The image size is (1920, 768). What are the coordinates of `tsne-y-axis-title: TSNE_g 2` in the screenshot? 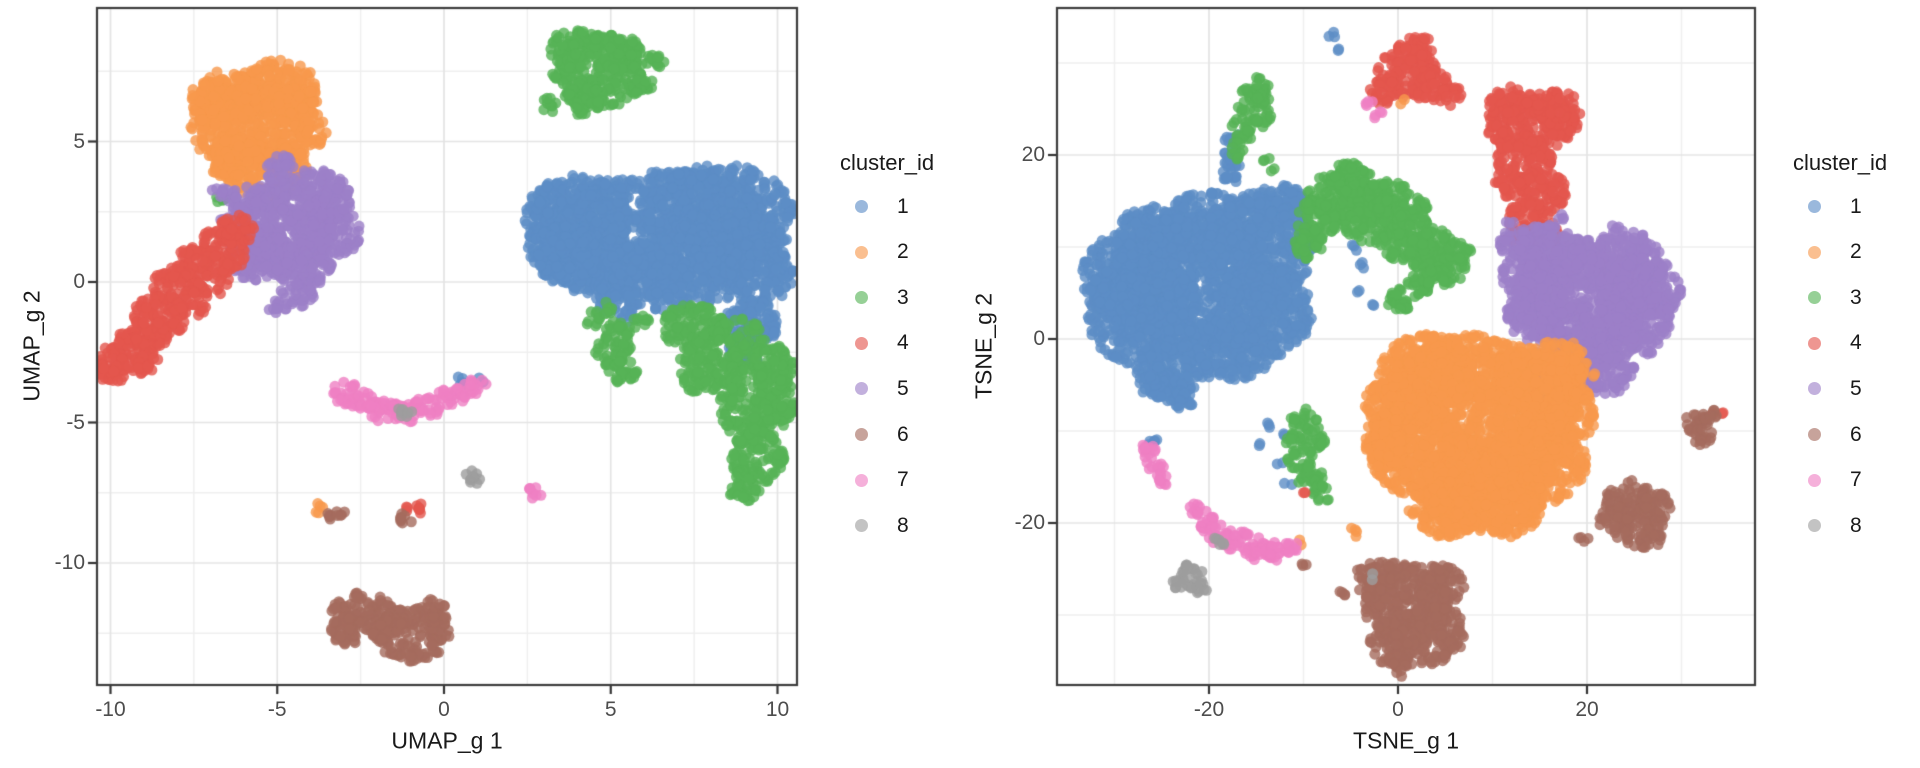 It's located at (983, 346).